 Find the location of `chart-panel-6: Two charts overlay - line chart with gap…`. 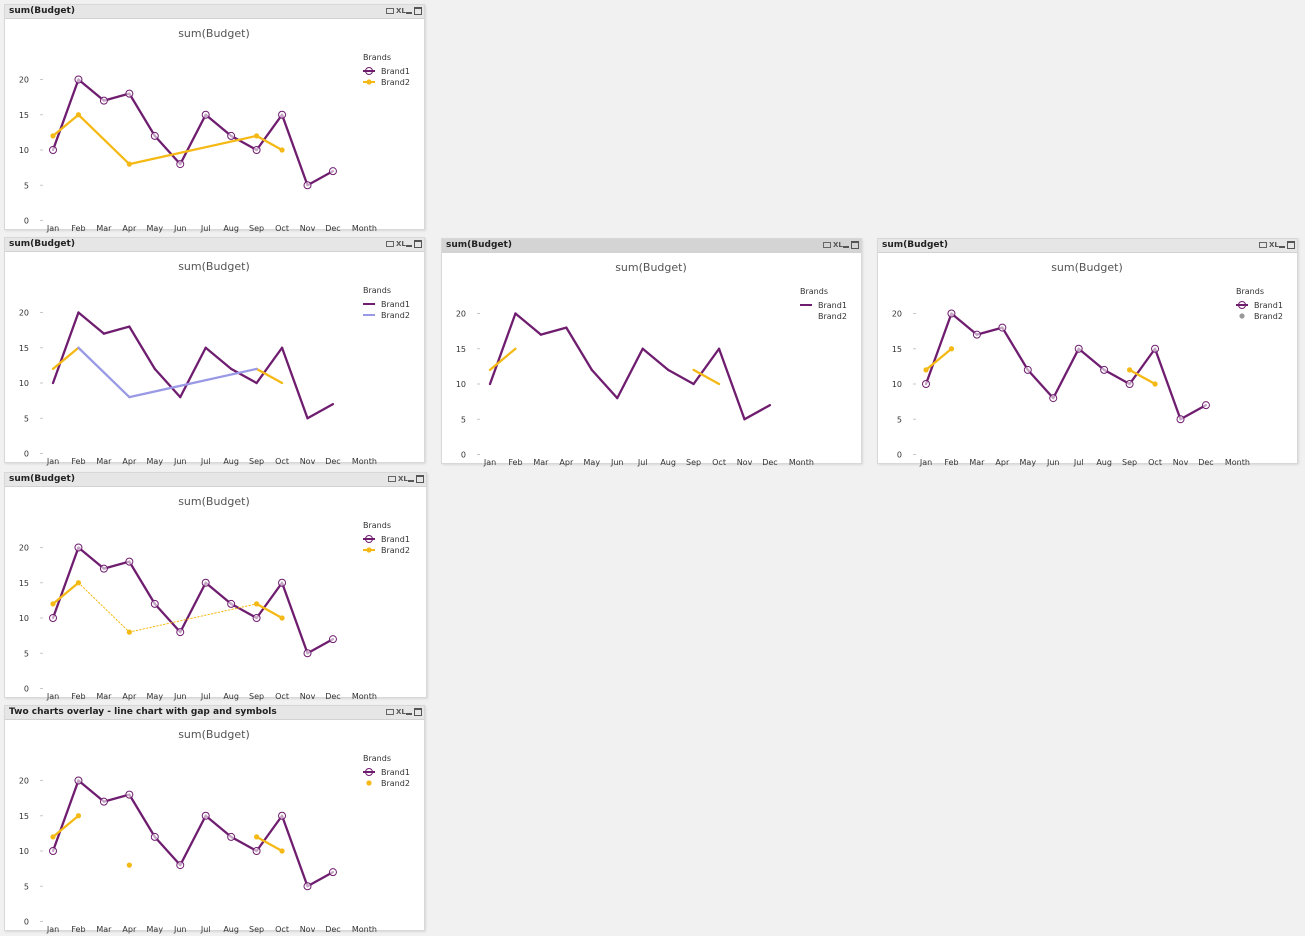

chart-panel-6: Two charts overlay - line chart with gap… is located at coordinates (215, 819).